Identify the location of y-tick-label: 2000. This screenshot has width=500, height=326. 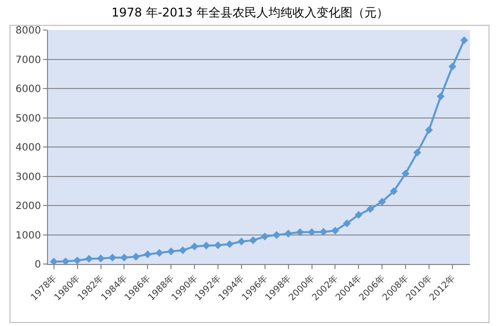
(28, 206).